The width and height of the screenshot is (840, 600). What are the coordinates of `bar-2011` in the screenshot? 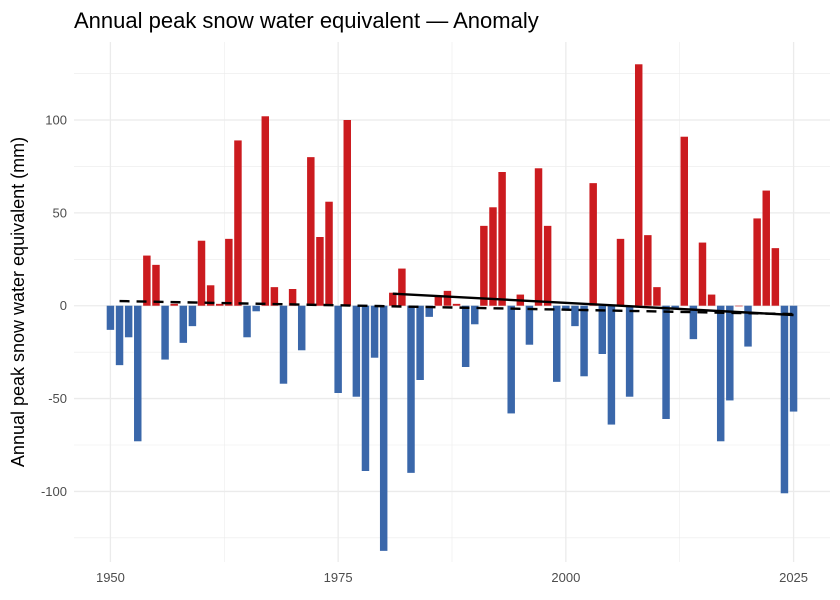 It's located at (666, 362).